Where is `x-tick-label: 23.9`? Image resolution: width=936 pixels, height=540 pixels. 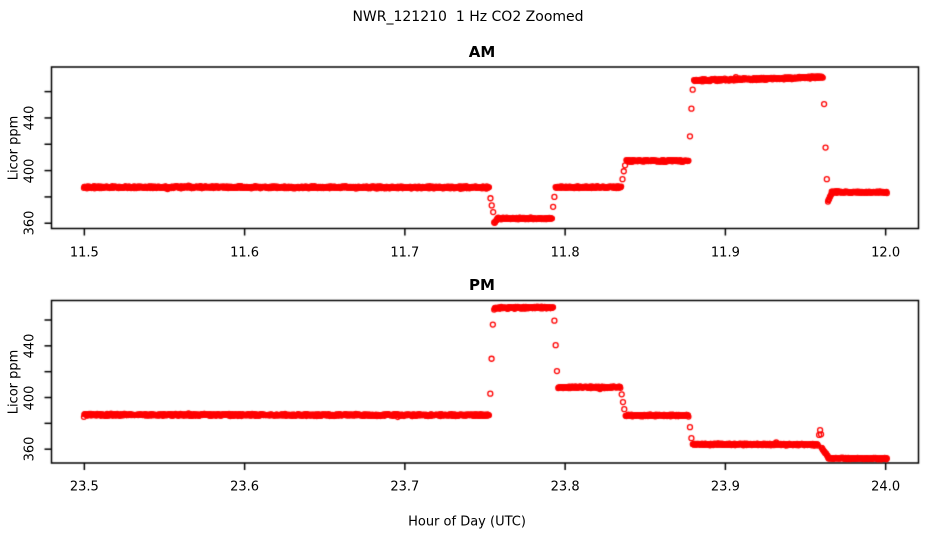
x-tick-label: 23.9 is located at coordinates (725, 487).